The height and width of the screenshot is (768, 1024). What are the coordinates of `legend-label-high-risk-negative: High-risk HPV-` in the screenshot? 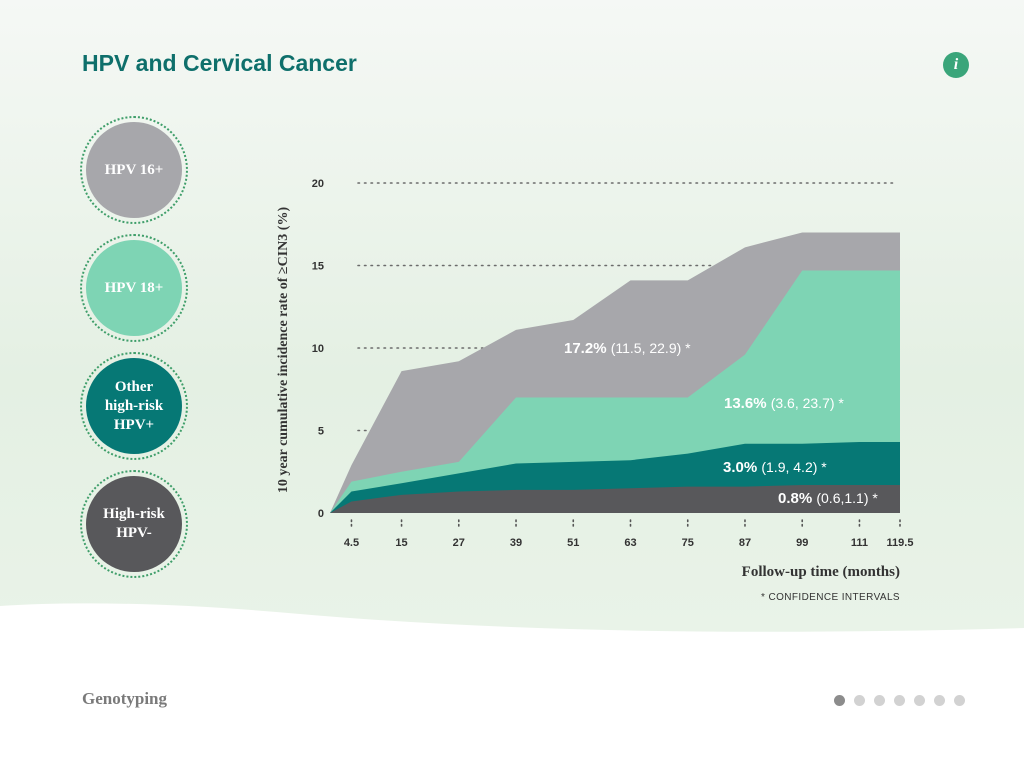 It's located at (134, 524).